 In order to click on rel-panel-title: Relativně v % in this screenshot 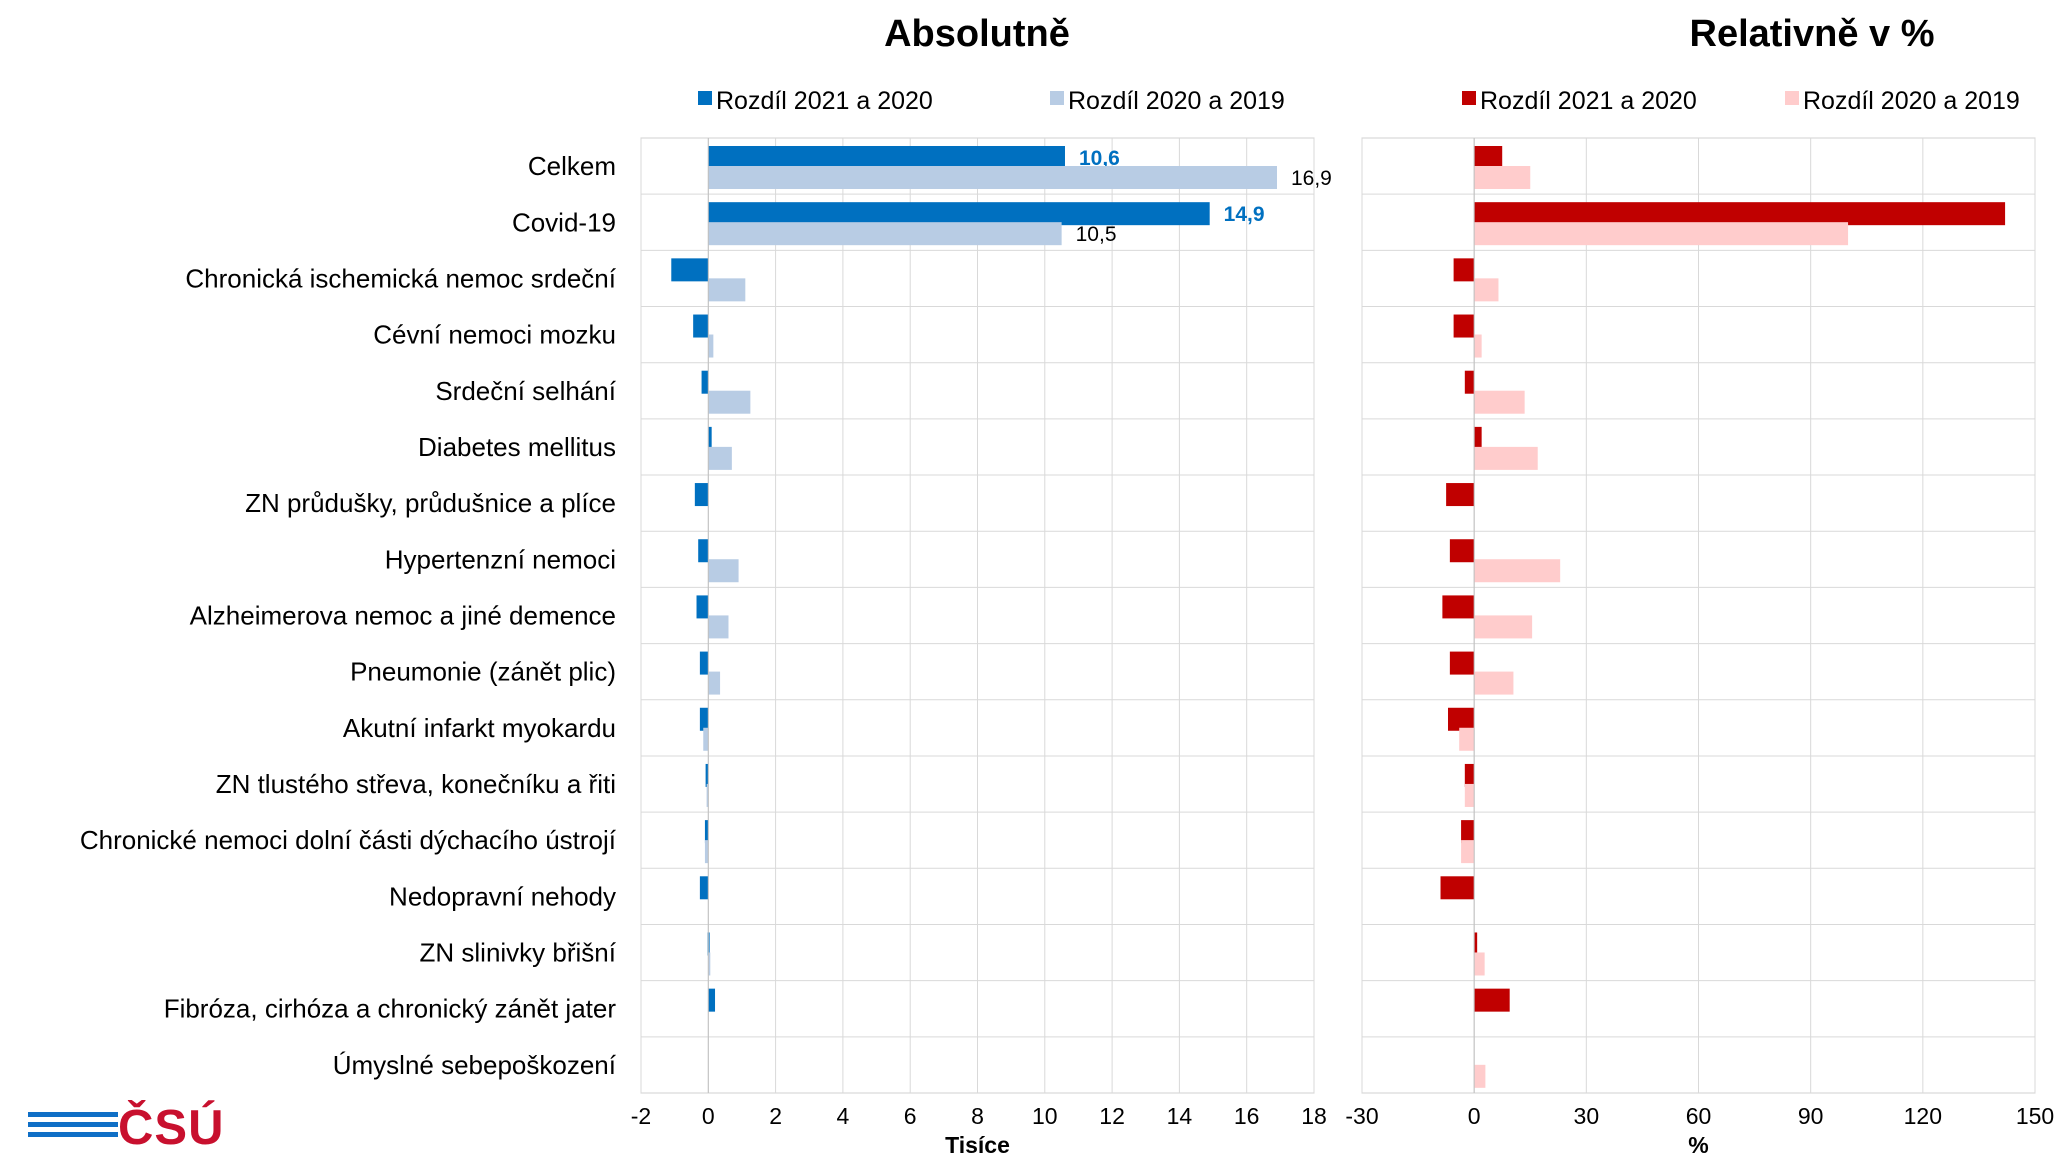, I will do `click(1812, 34)`.